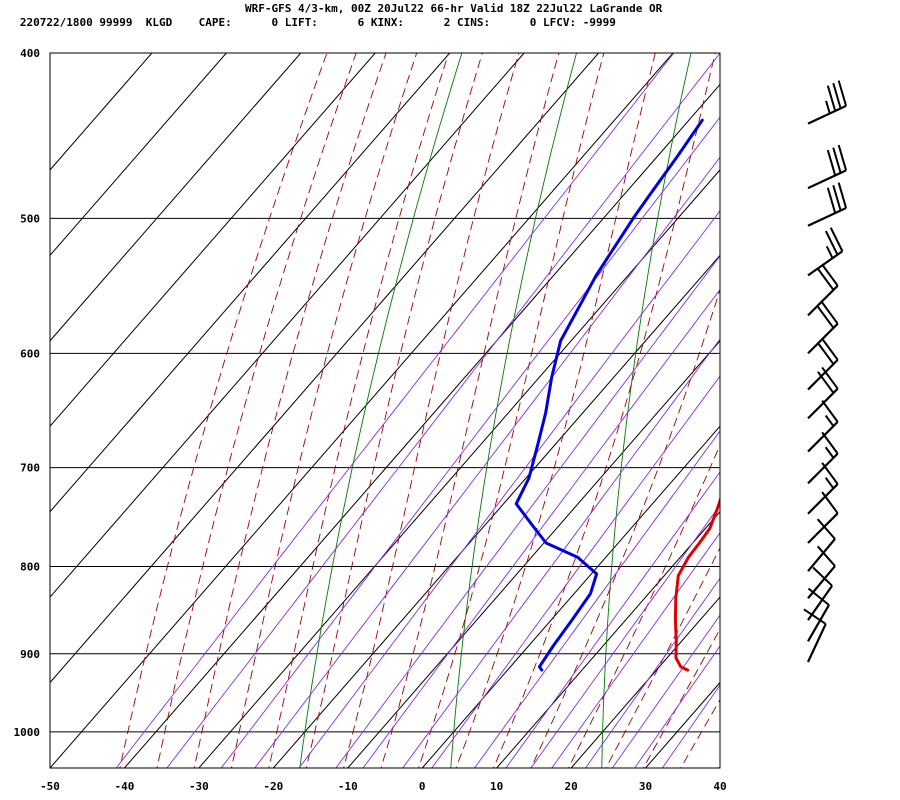 The height and width of the screenshot is (800, 900). Describe the element at coordinates (645, 786) in the screenshot. I see `x-tick-label-30: 30` at that location.